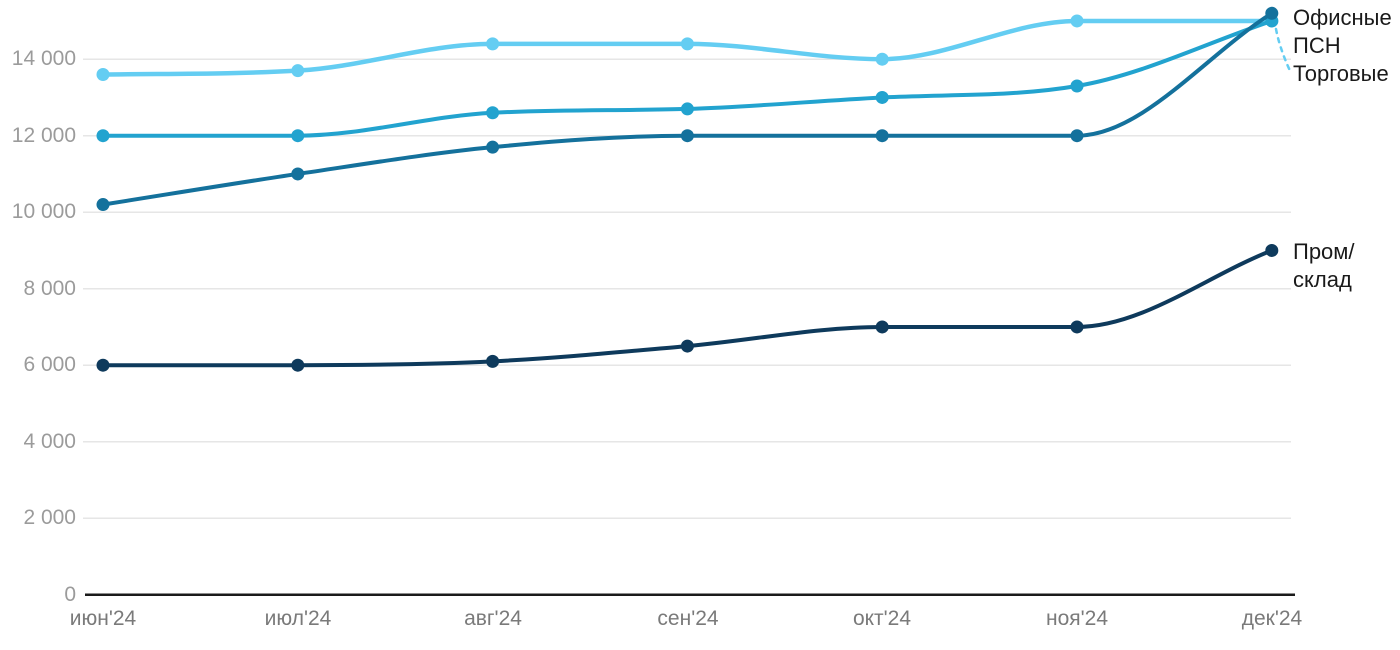 The image size is (1400, 650). I want to click on x-tick-label: ноя'24, so click(1076, 618).